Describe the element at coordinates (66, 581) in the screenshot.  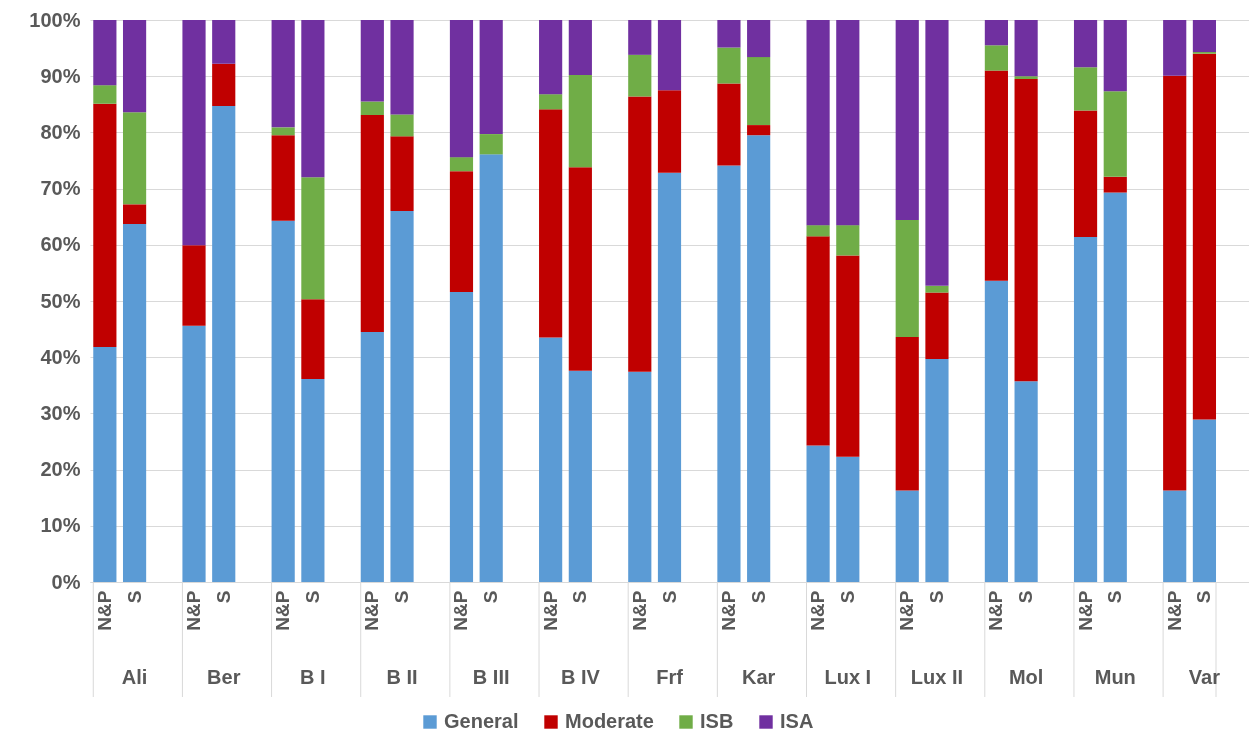
I see `y-tick-label: 0%` at that location.